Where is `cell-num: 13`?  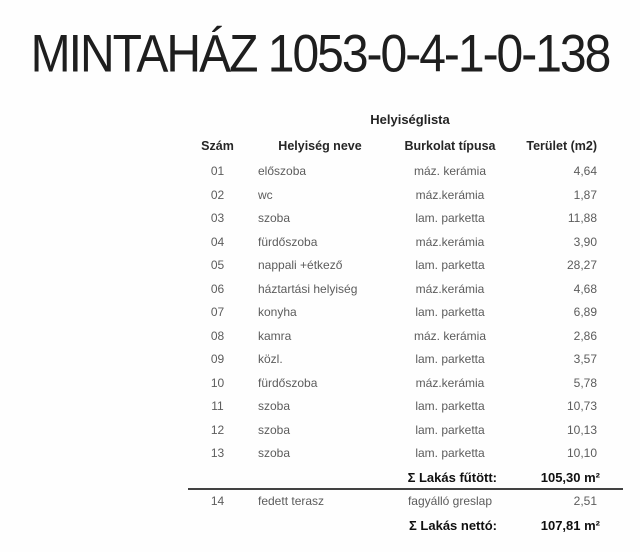
cell-num: 13 is located at coordinates (217, 453).